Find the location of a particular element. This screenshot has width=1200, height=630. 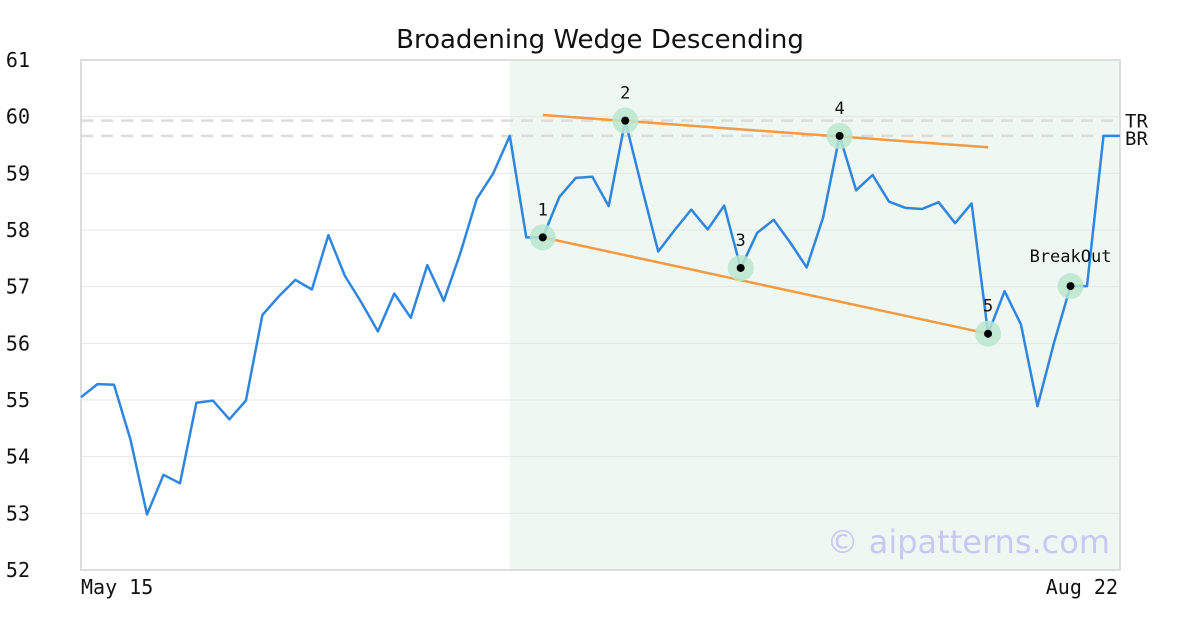

y-tick-label: 53 is located at coordinates (18, 513).